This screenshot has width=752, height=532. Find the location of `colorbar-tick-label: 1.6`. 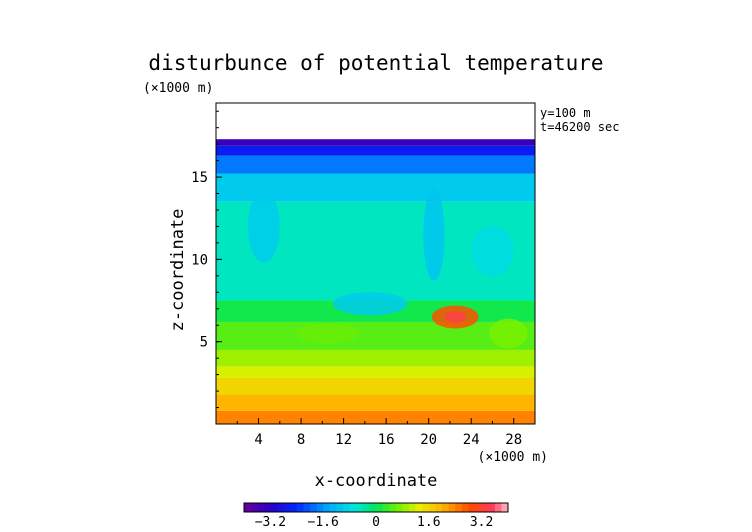

colorbar-tick-label: 1.6 is located at coordinates (428, 522).